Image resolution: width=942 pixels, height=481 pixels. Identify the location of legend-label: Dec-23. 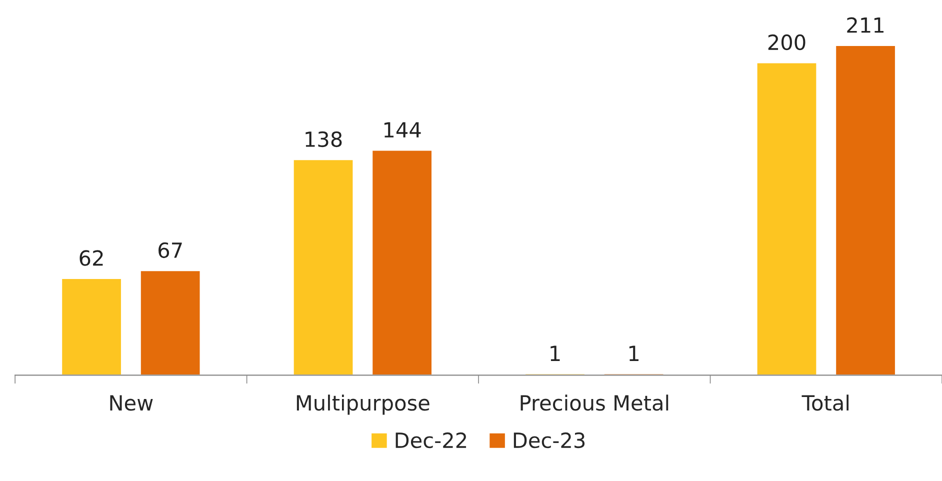
(549, 440).